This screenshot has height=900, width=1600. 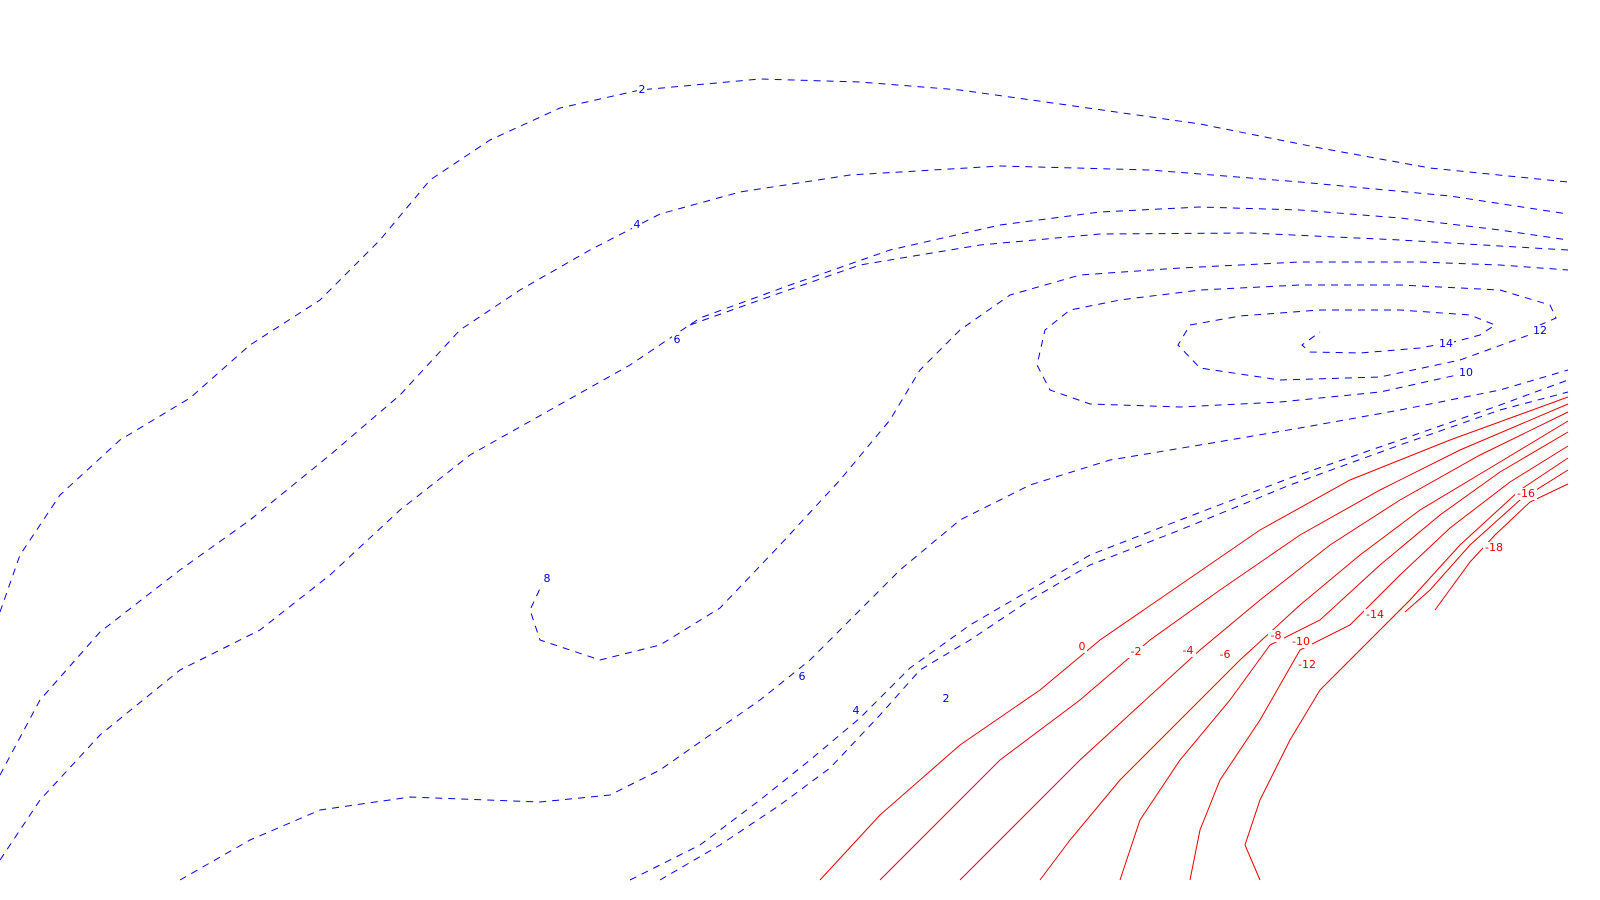 I want to click on contour-label: -12, so click(x=1307, y=664).